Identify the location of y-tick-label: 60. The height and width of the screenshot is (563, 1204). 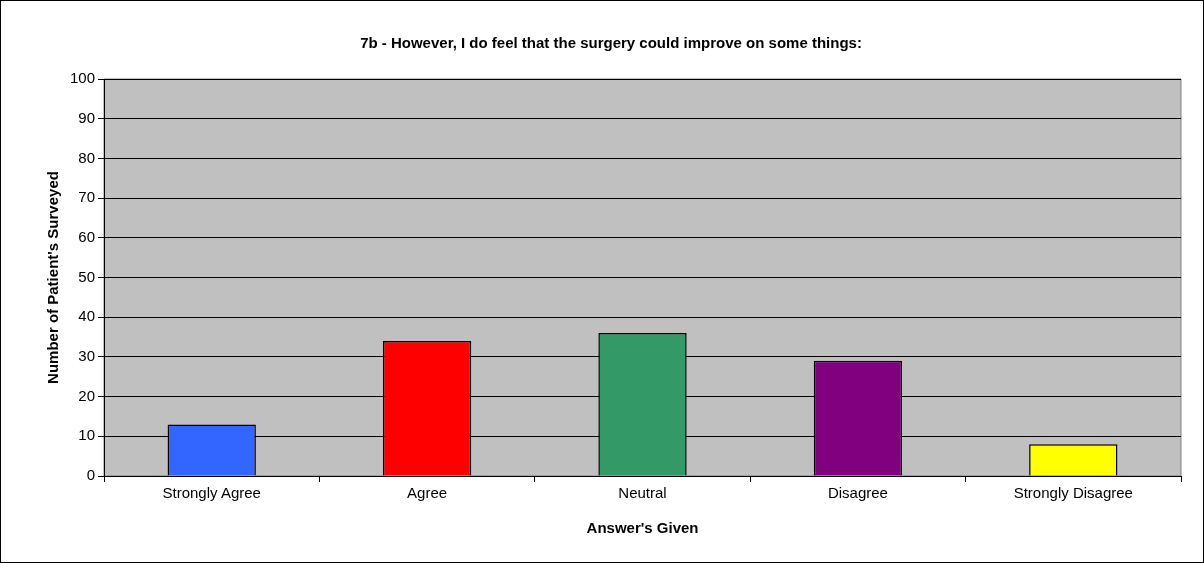
(87, 236).